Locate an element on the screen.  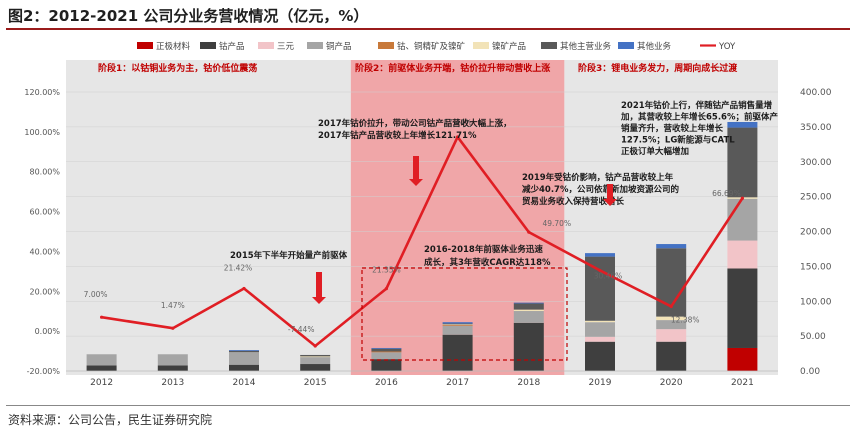
annotation-text: 减少40.7%，公司依靠新加坡资源公司的 is located at coordinates (600, 189).